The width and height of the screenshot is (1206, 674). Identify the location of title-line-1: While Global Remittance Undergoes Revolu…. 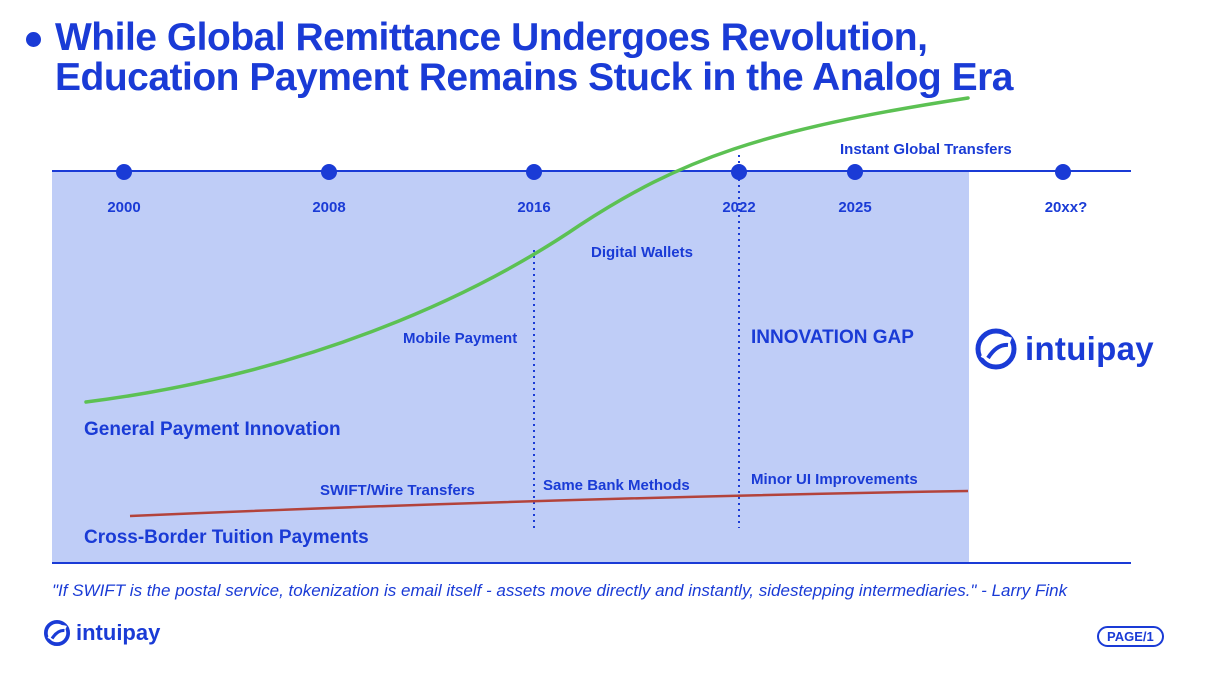
(491, 37).